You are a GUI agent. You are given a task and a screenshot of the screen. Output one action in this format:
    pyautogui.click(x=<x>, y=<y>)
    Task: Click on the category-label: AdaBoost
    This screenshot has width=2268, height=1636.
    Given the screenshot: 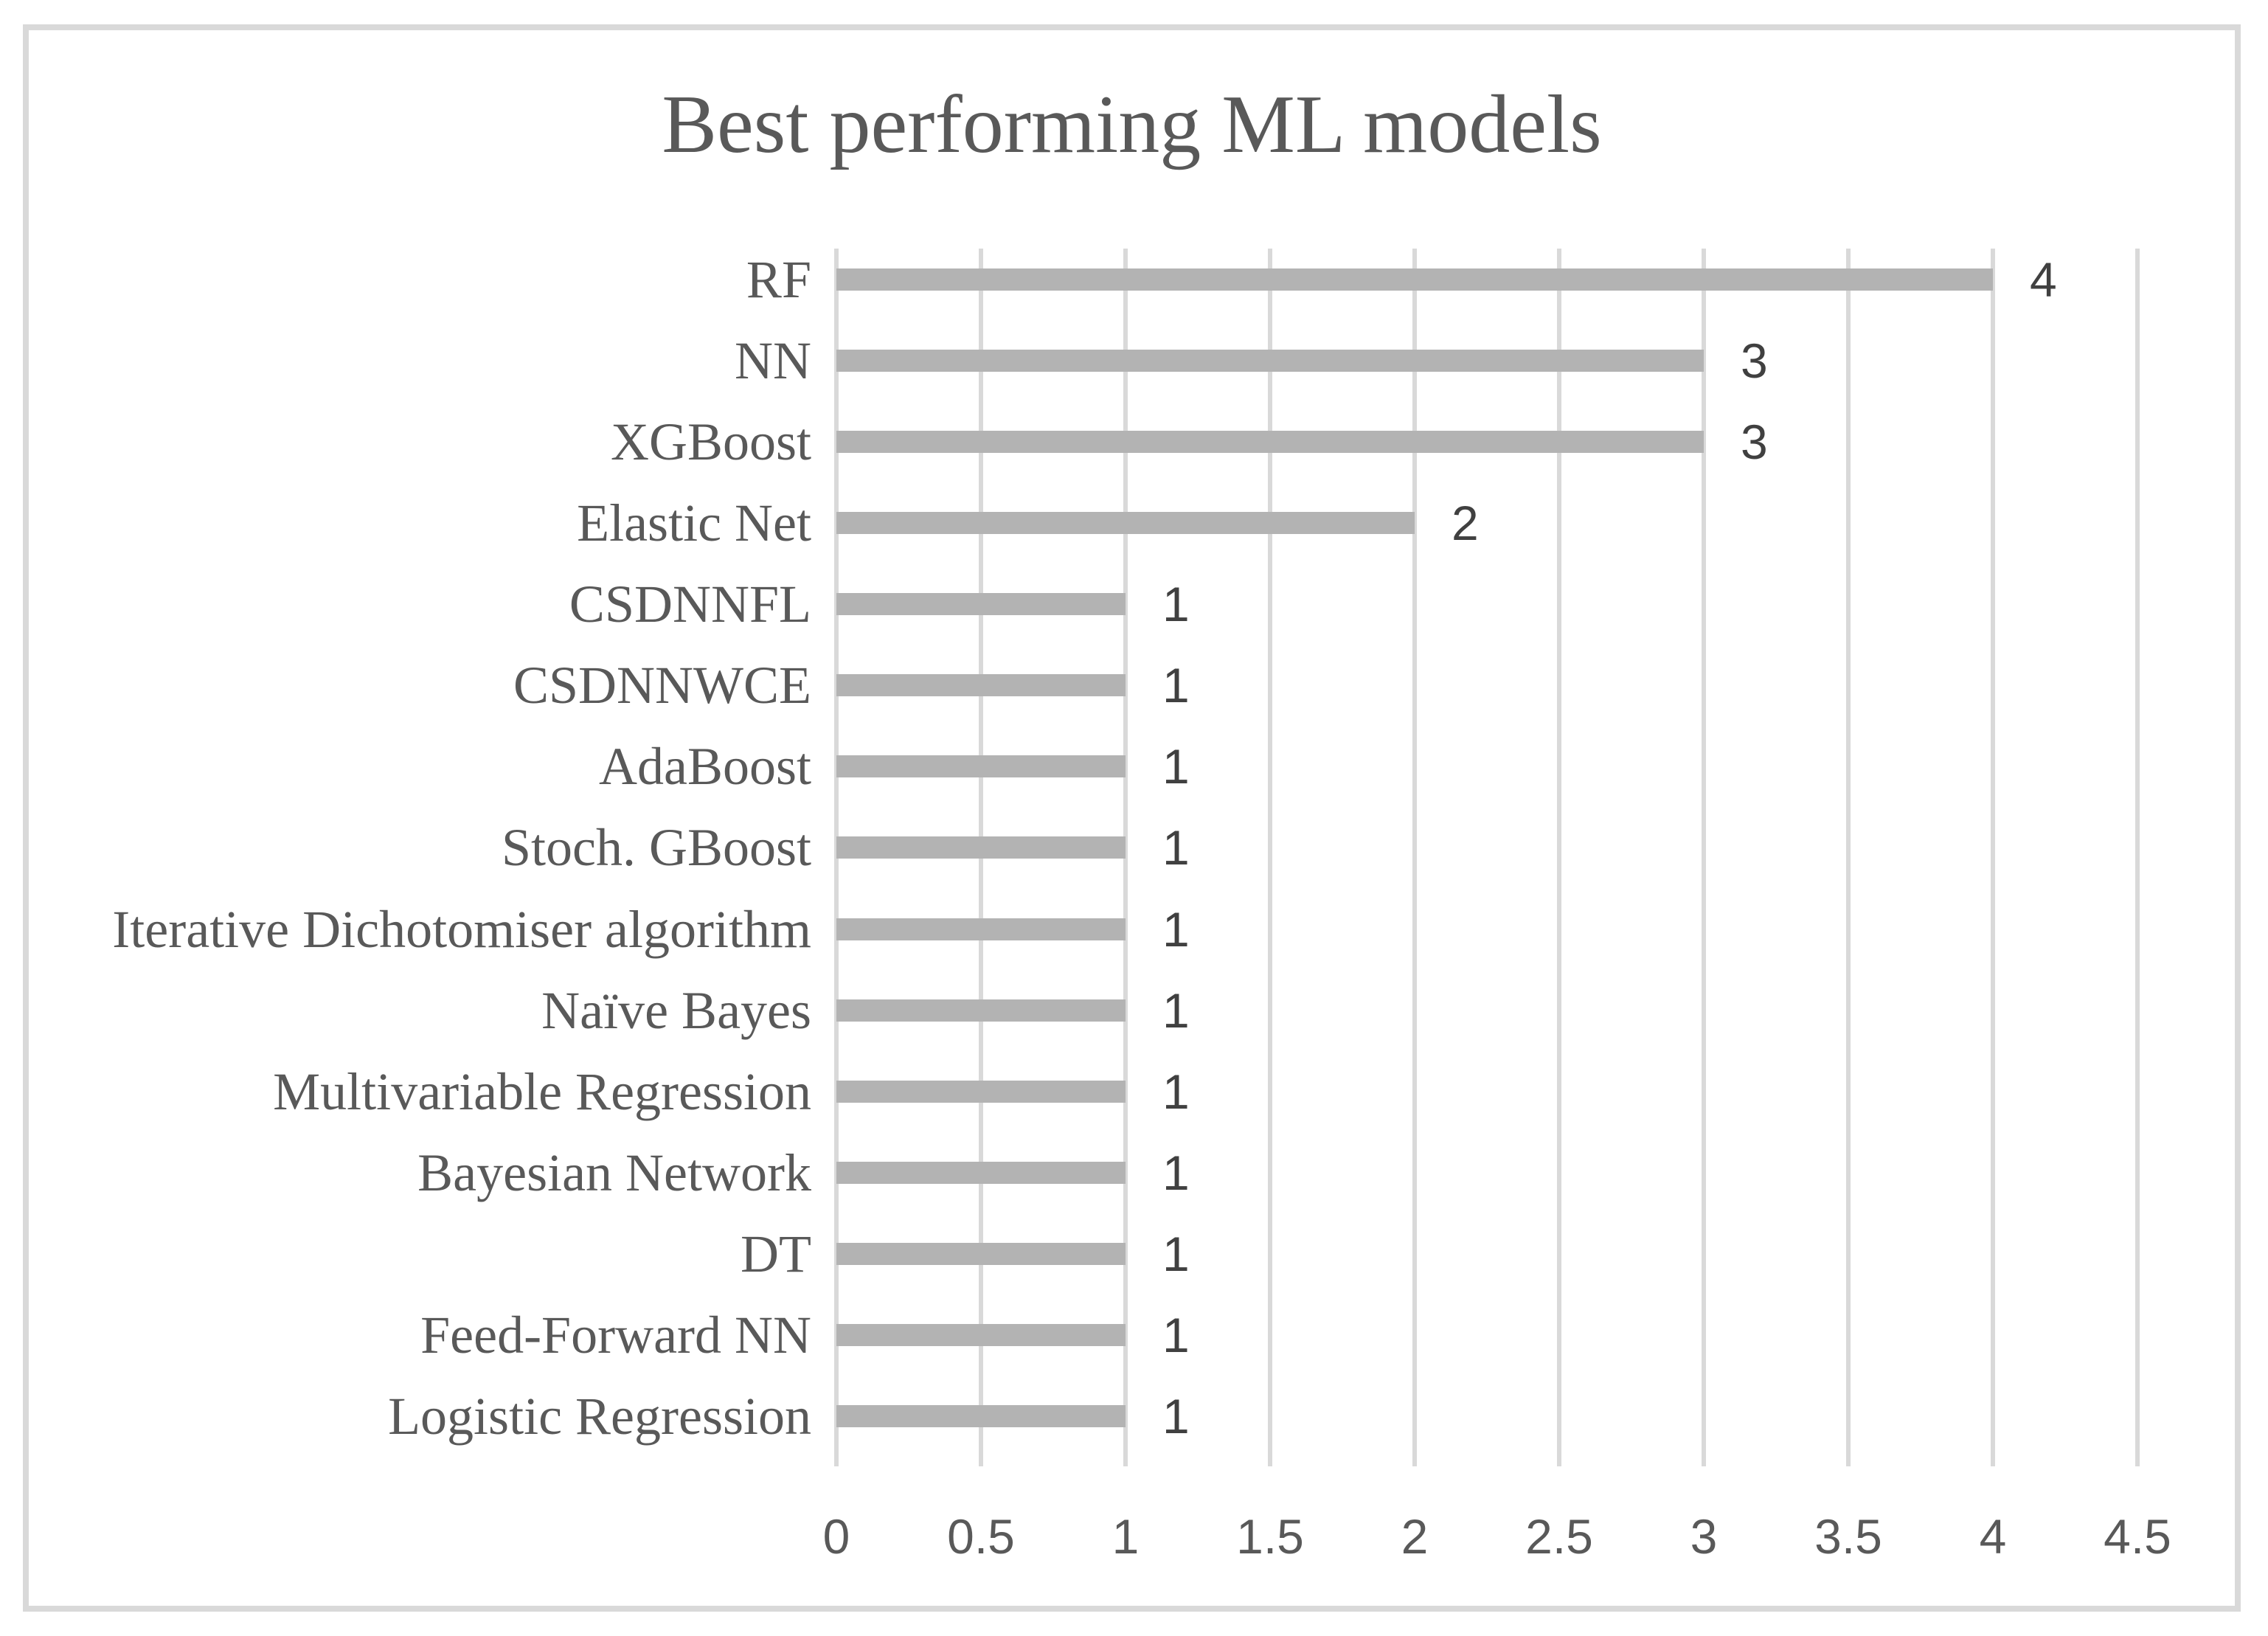 What is the action you would take?
    pyautogui.click(x=705, y=767)
    